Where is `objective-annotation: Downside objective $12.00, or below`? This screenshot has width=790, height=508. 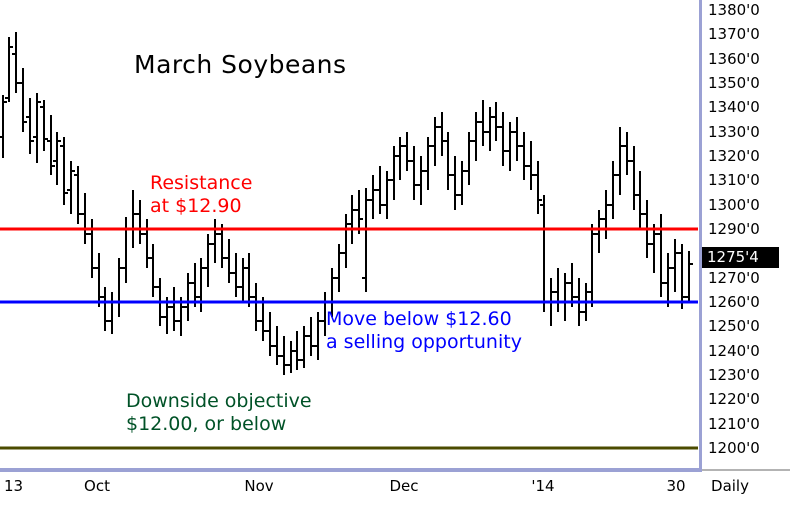 objective-annotation: Downside objective $12.00, or below is located at coordinates (219, 413).